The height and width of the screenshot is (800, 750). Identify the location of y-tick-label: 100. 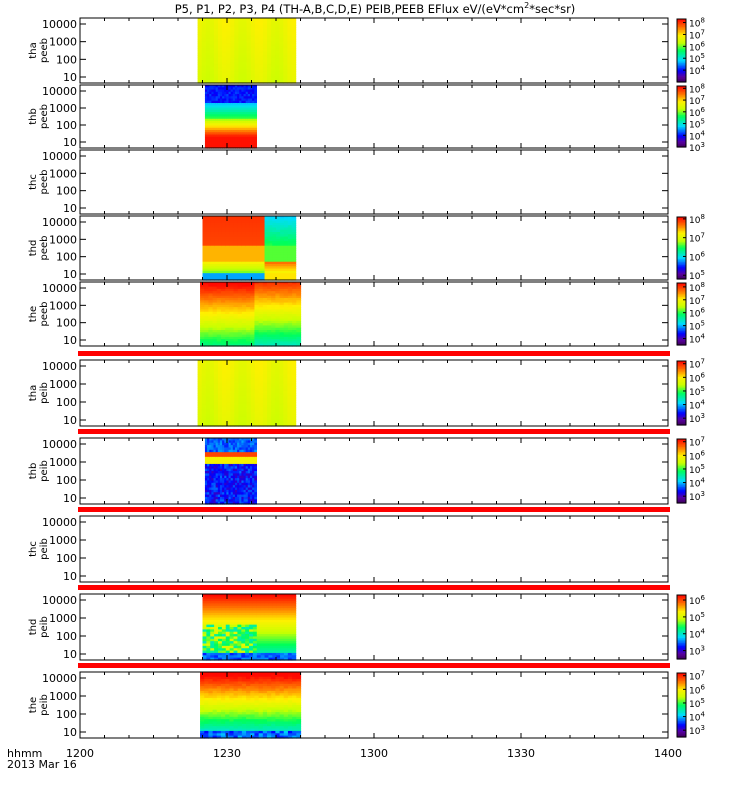
(66, 323).